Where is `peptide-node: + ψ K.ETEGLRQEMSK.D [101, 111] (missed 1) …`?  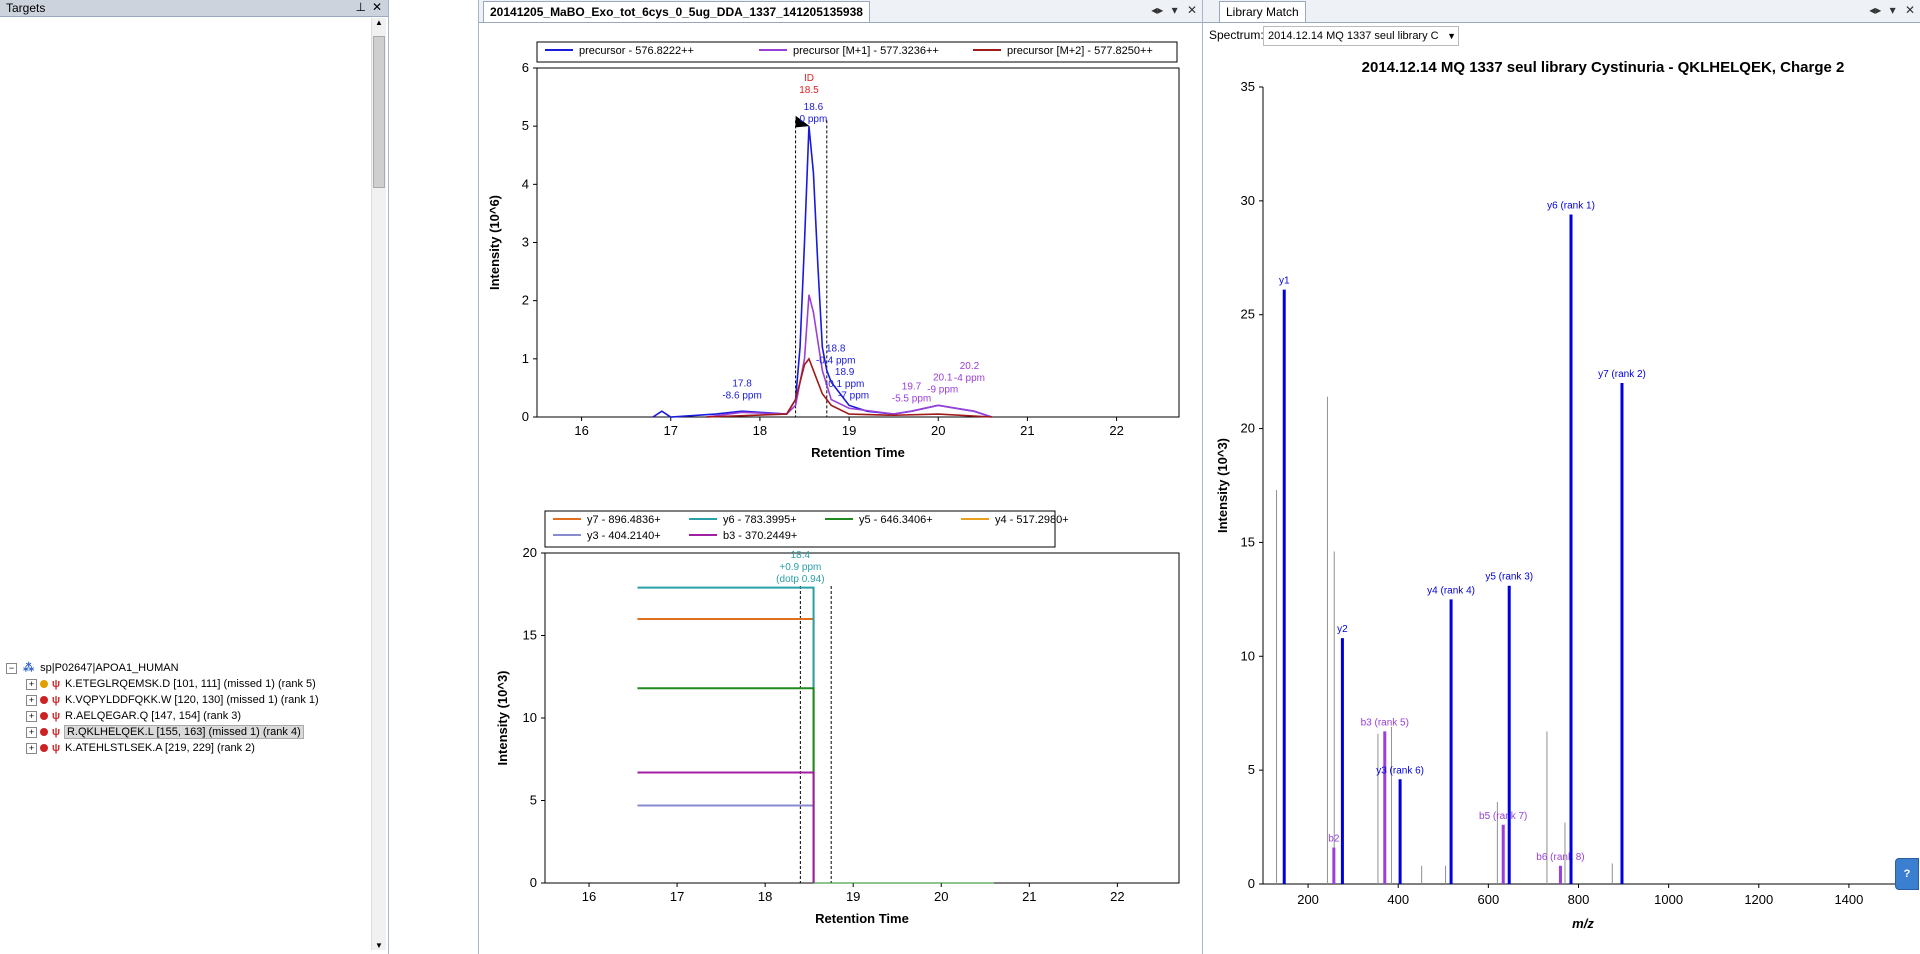
peptide-node: + ψ K.ETEGLRQEMSK.D [101, 111] (missed 1) … is located at coordinates (162, 684).